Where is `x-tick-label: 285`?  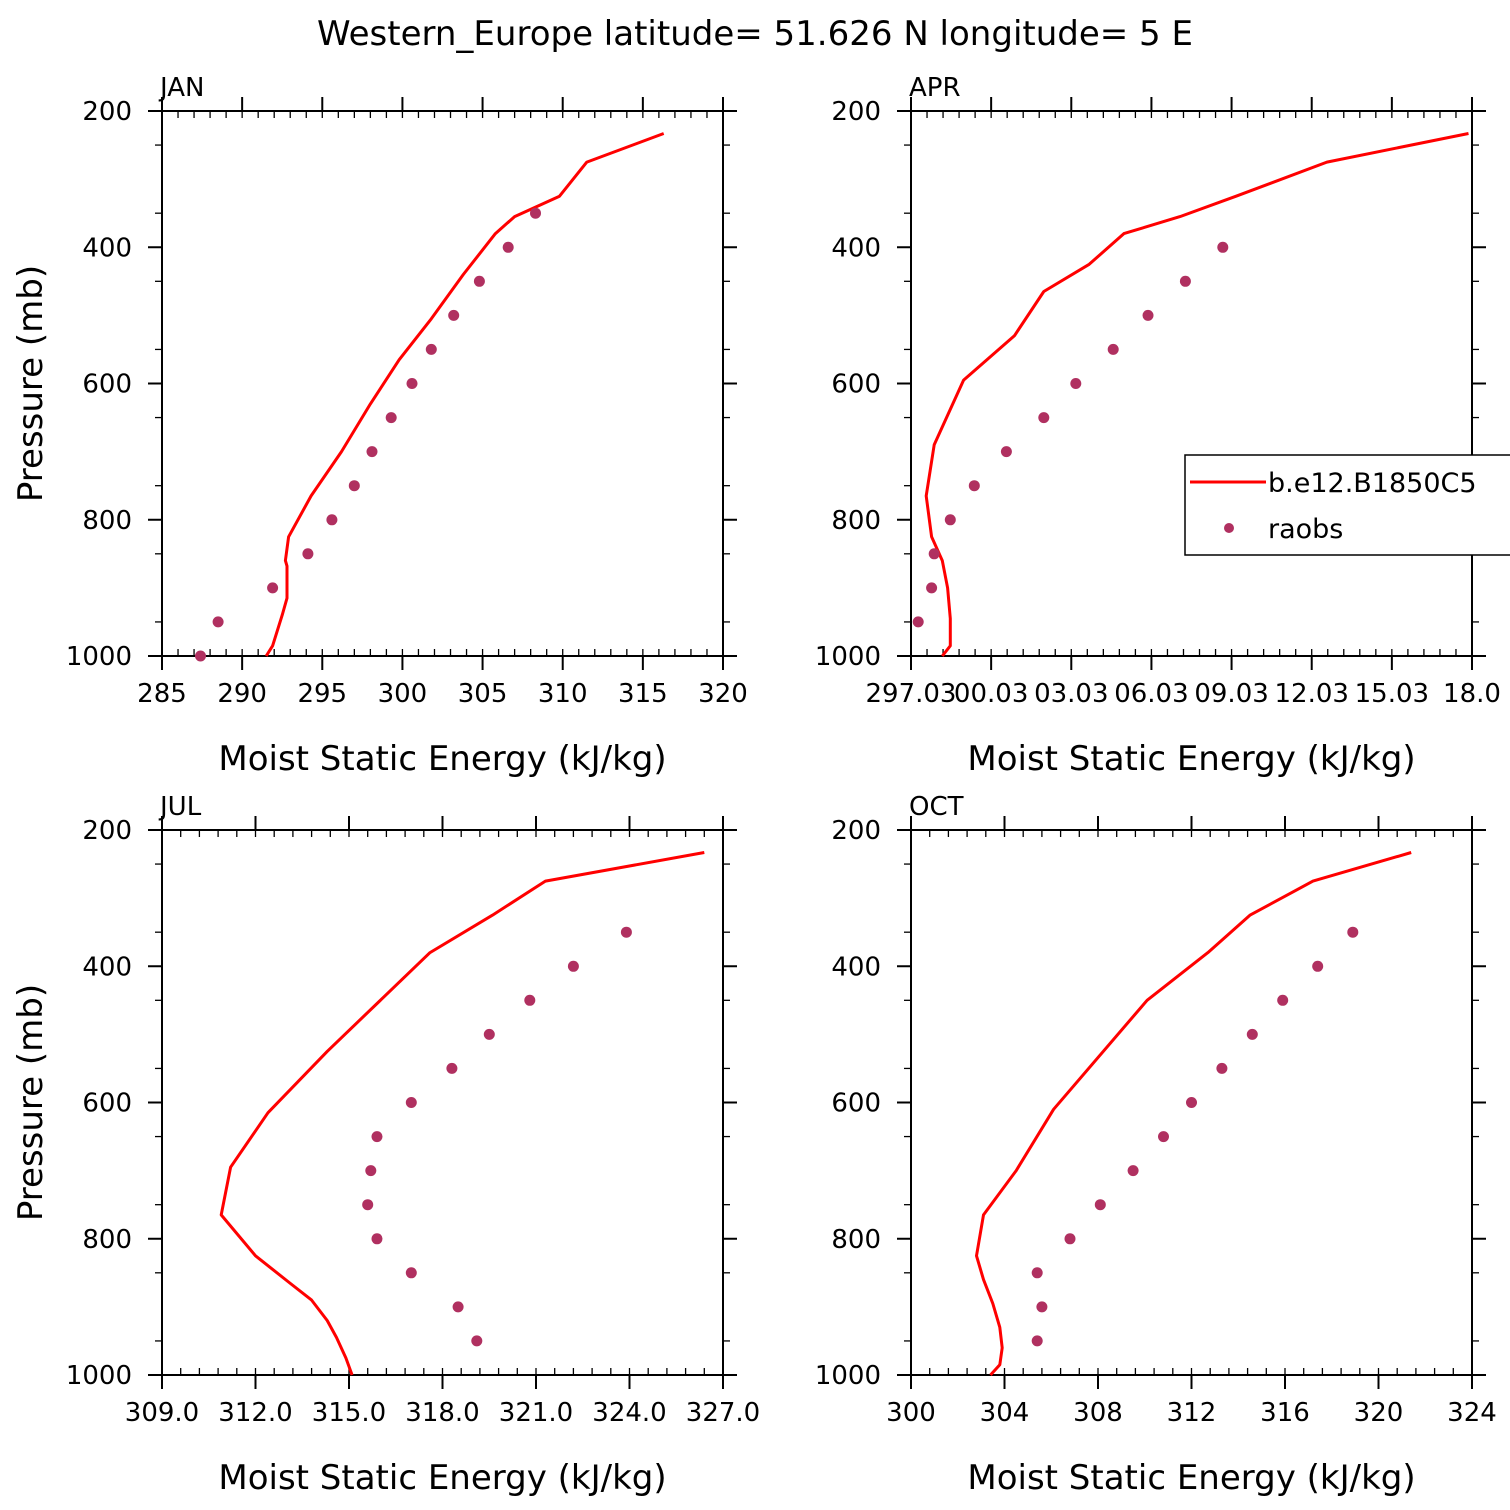 x-tick-label: 285 is located at coordinates (162, 694).